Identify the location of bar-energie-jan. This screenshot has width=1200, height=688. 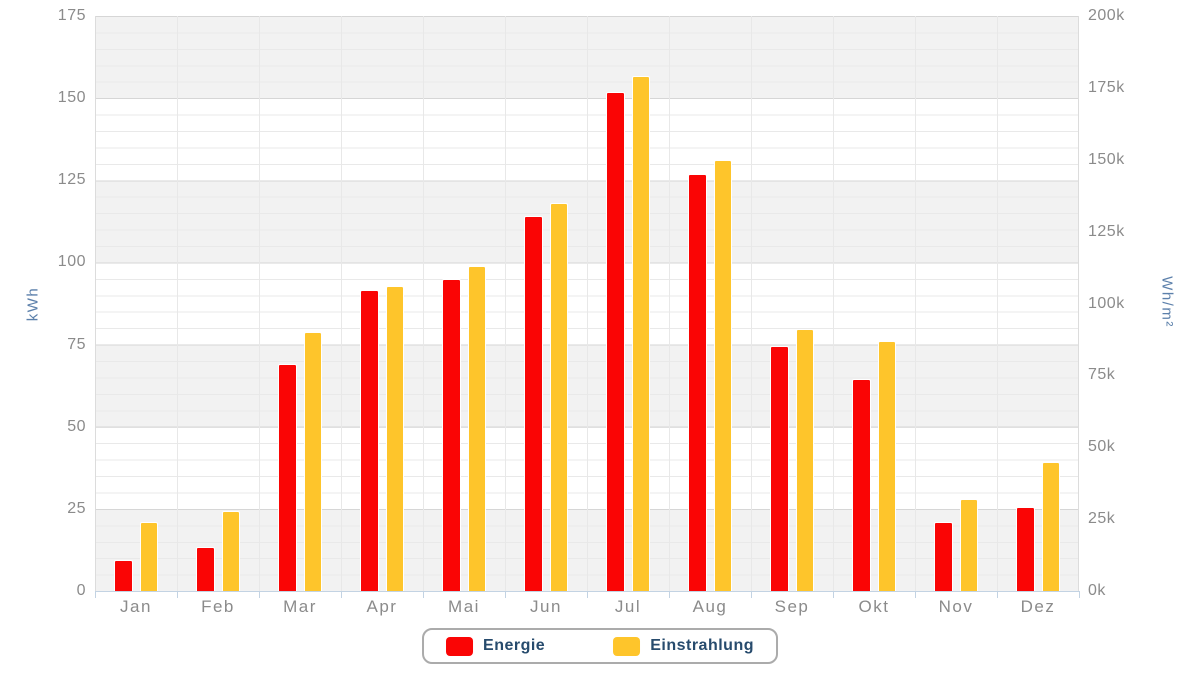
(123, 575).